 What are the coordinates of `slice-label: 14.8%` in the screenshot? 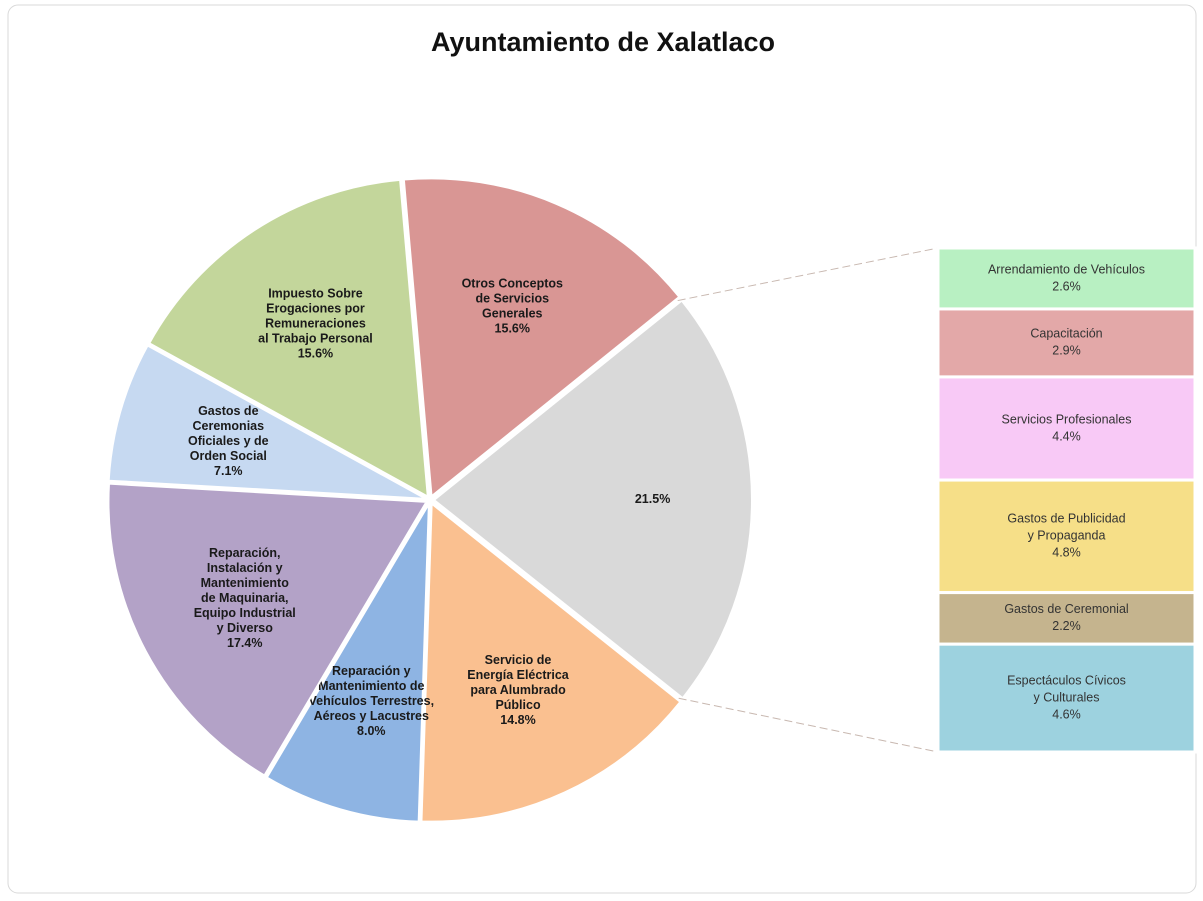 It's located at (517, 720).